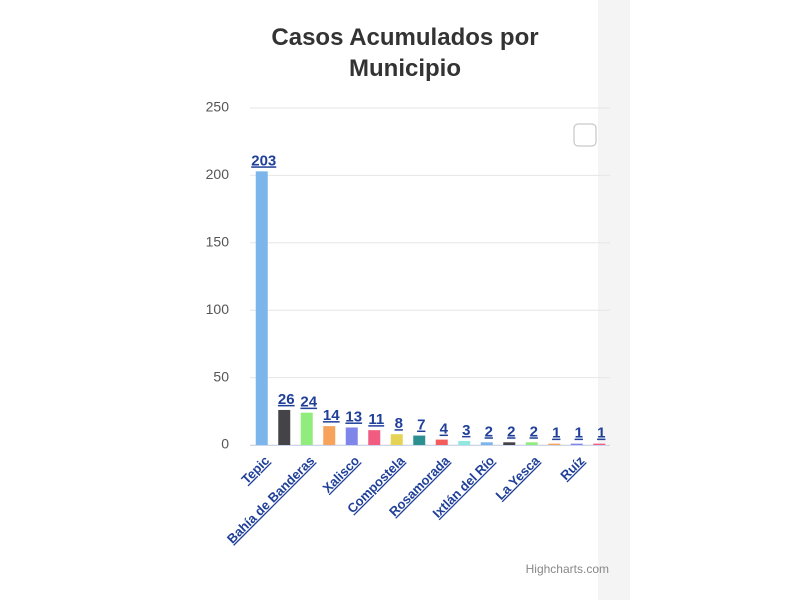 The width and height of the screenshot is (800, 600). Describe the element at coordinates (218, 309) in the screenshot. I see `y-tick-label: 100` at that location.